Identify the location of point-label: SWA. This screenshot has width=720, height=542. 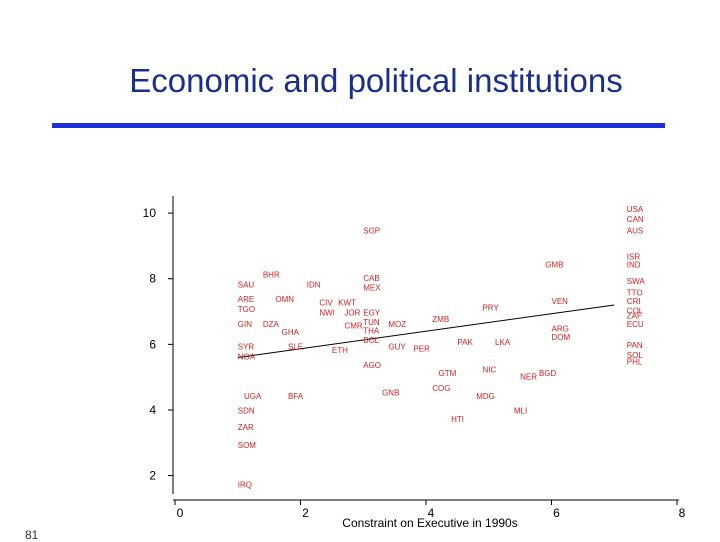
(636, 281).